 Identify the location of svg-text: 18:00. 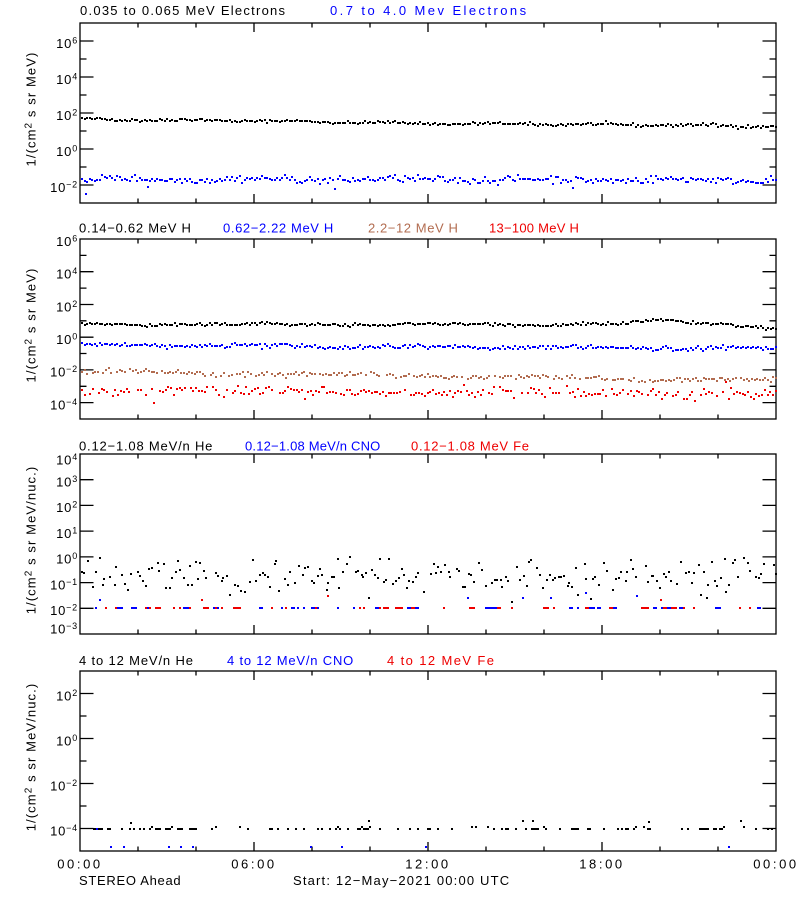
(602, 864).